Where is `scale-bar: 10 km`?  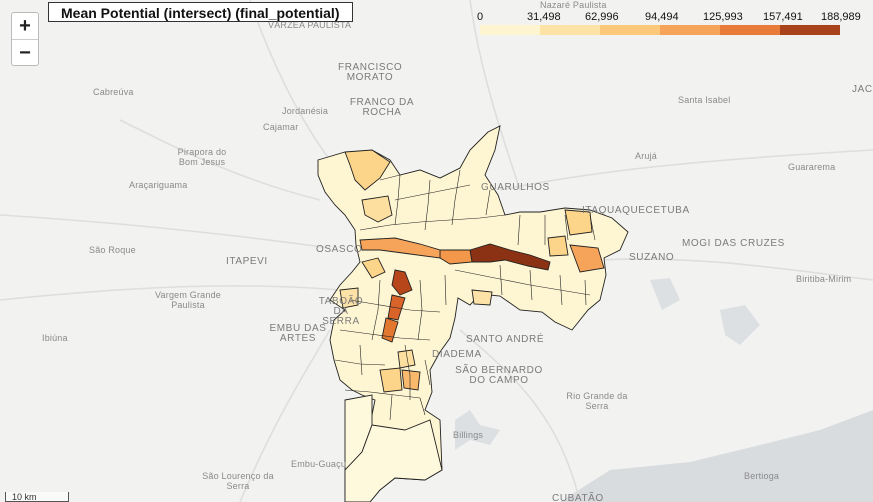 scale-bar: 10 km is located at coordinates (37, 497).